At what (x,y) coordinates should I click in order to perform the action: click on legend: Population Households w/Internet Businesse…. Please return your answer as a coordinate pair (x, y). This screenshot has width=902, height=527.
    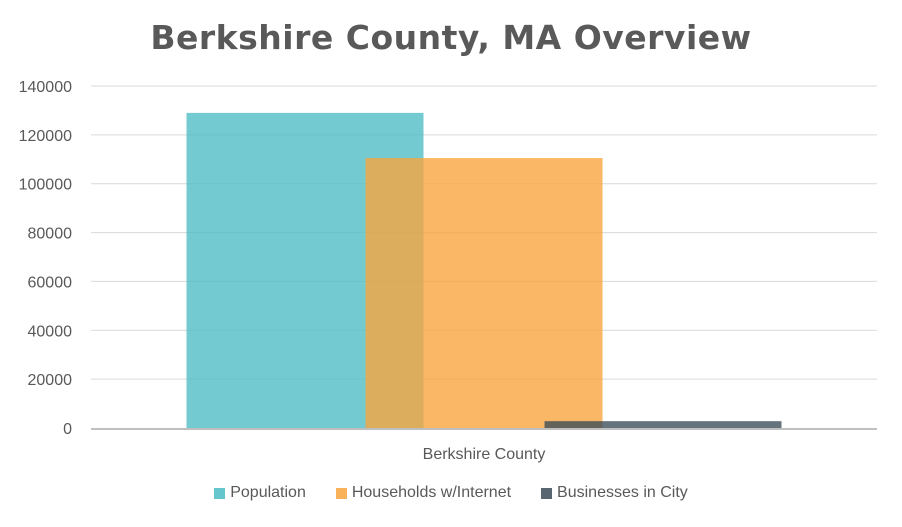
    Looking at the image, I should click on (451, 493).